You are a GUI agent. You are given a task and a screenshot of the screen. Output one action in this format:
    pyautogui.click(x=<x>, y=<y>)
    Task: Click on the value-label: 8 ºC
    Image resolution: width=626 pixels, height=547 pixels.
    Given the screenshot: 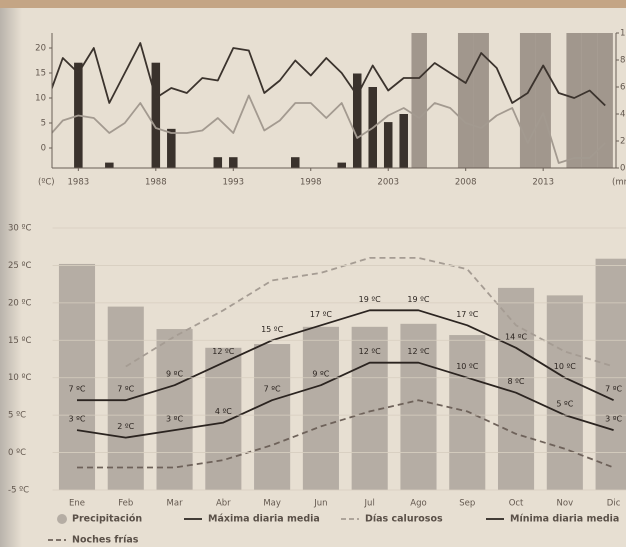 What is the action you would take?
    pyautogui.click(x=516, y=381)
    